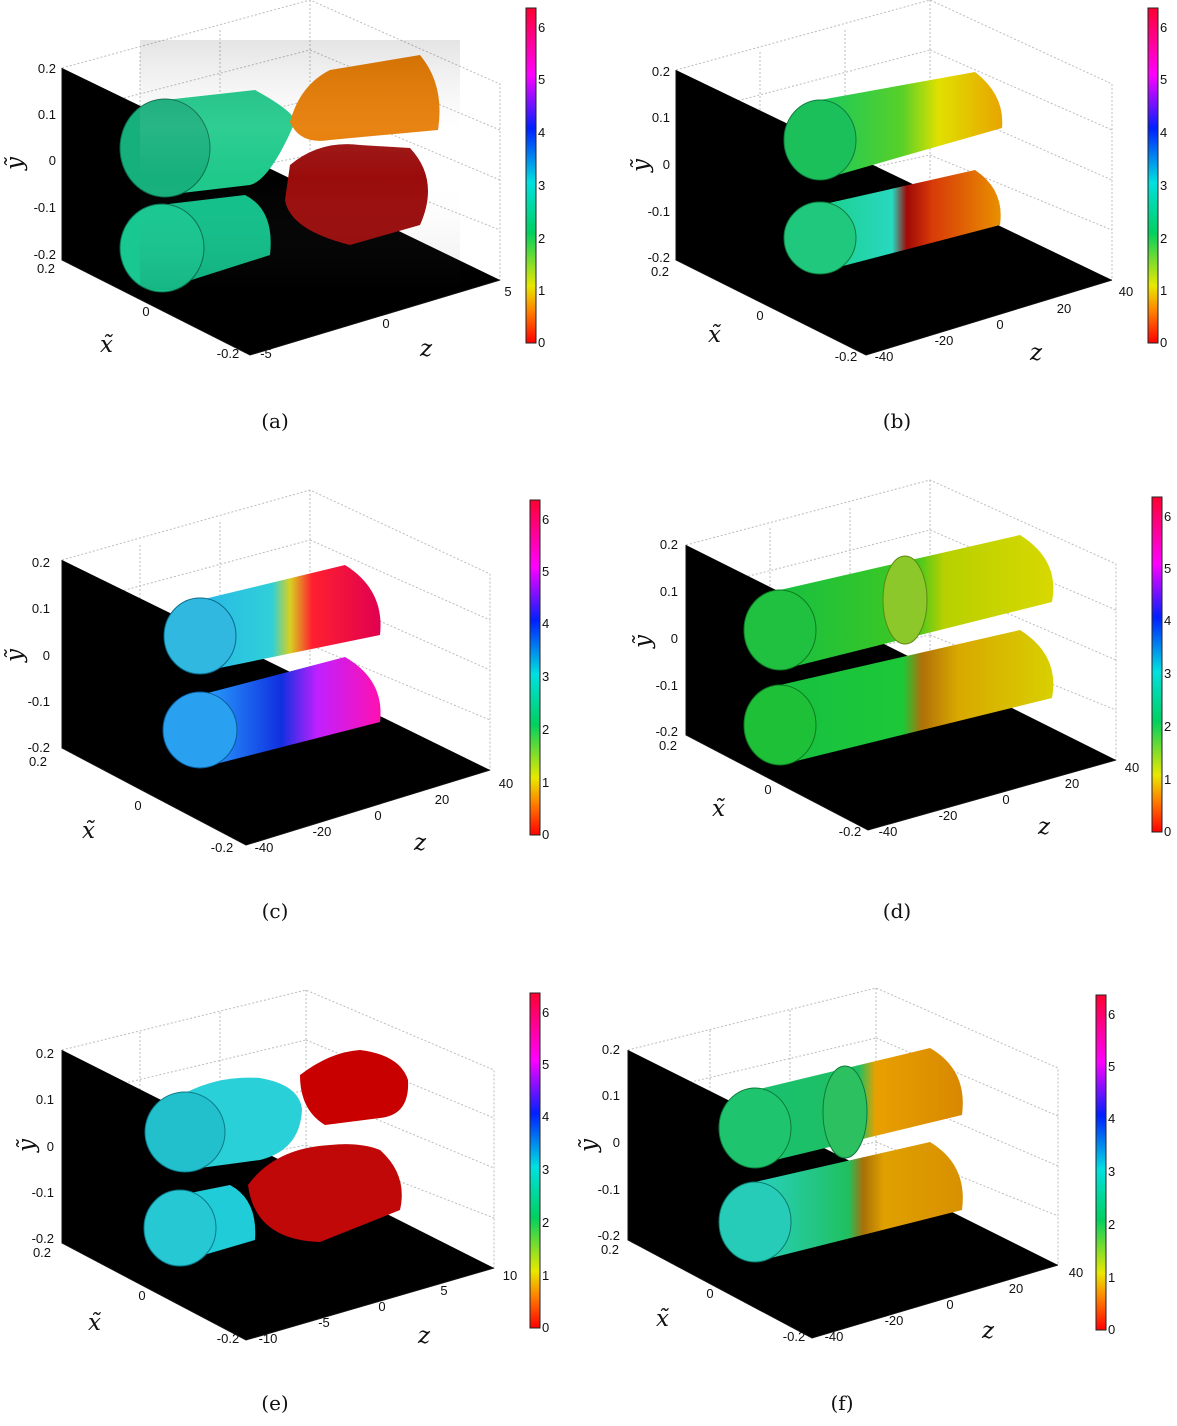  I want to click on zticks-d: -40 -20 0 20 40, so click(1009, 799).